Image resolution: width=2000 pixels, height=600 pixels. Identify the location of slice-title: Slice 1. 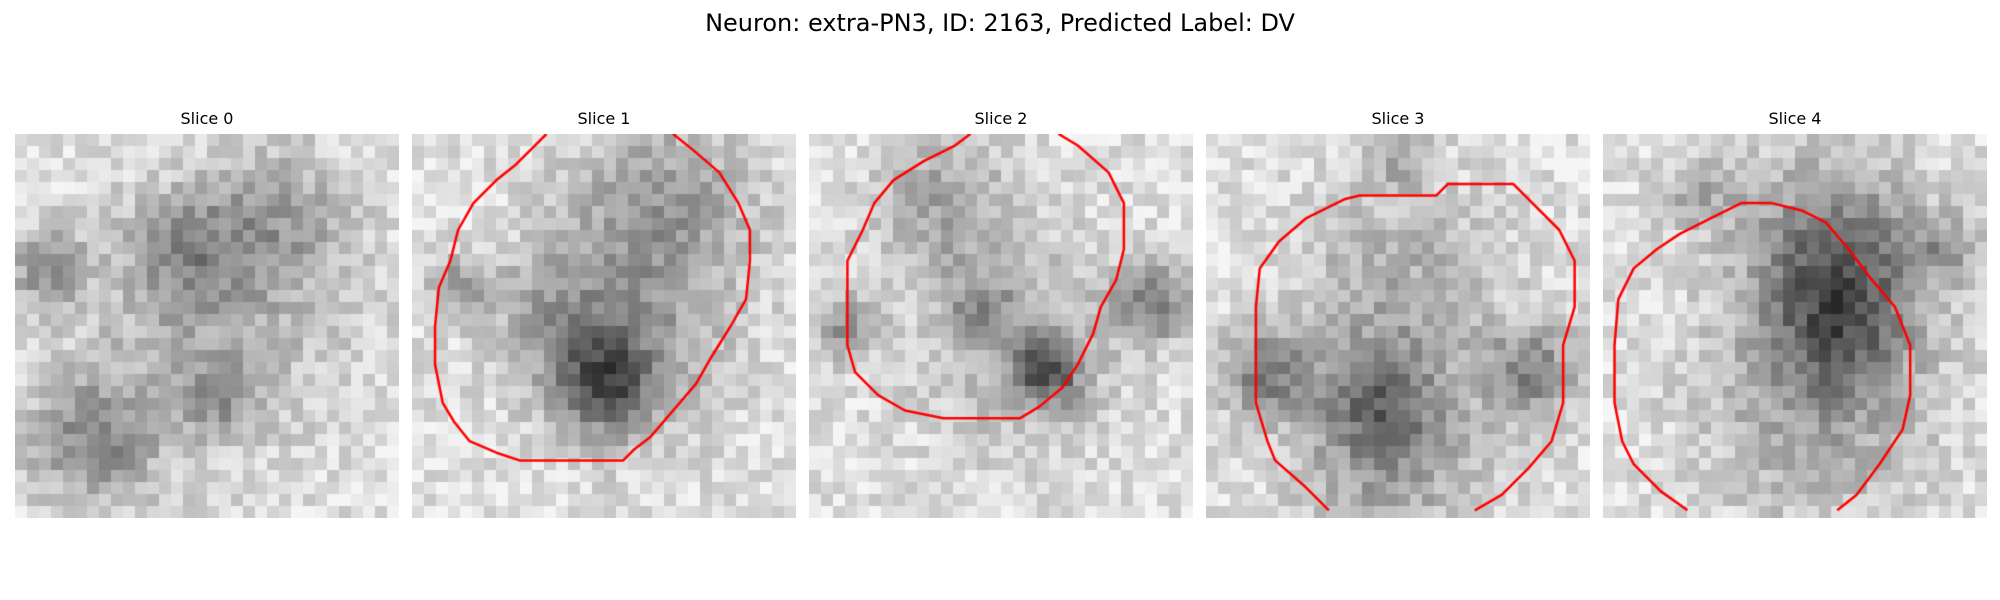
(604, 119).